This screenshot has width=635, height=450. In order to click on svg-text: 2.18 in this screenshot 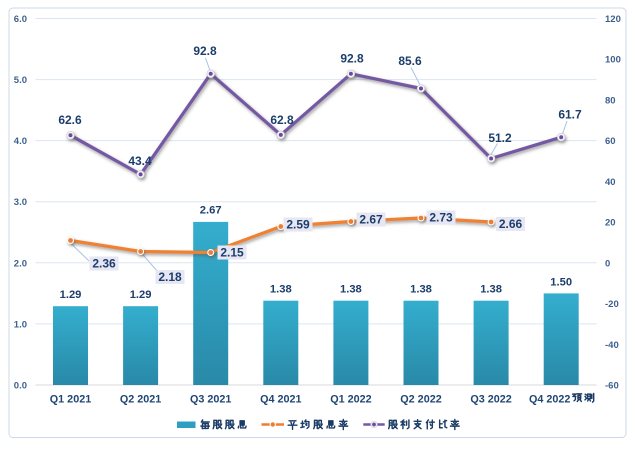, I will do `click(170, 277)`.